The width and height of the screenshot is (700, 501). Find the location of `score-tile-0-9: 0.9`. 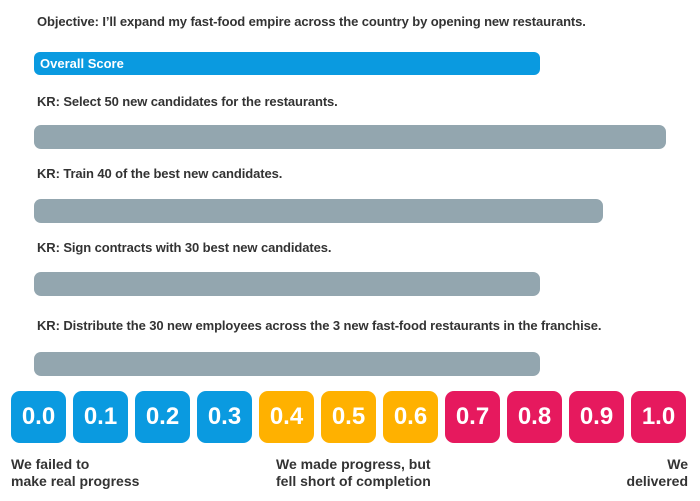

score-tile-0-9: 0.9 is located at coordinates (596, 417).